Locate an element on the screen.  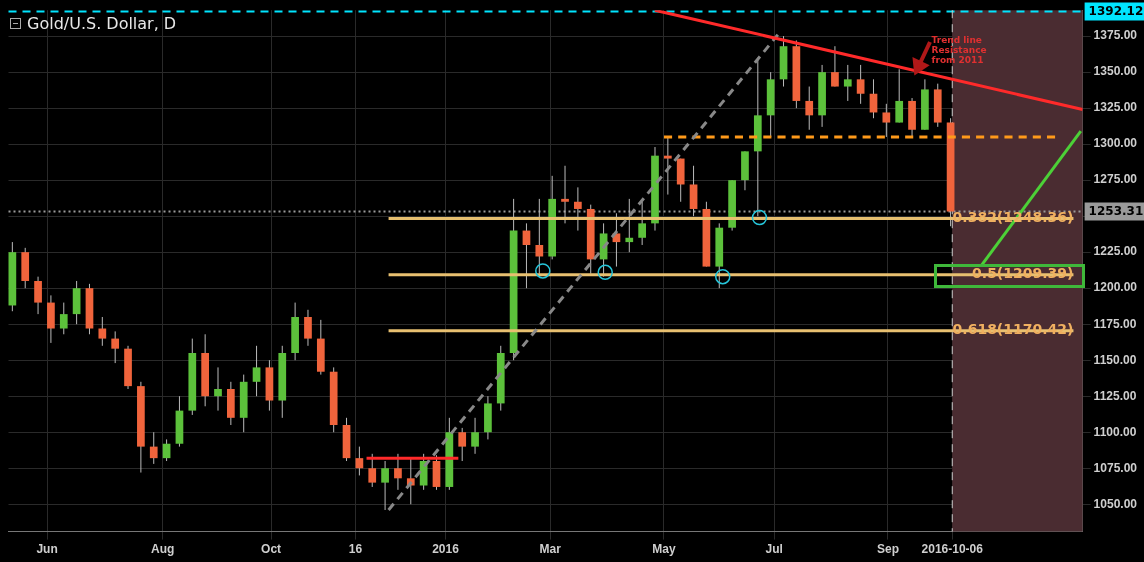
x-tick-label: Aug is located at coordinates (163, 549).